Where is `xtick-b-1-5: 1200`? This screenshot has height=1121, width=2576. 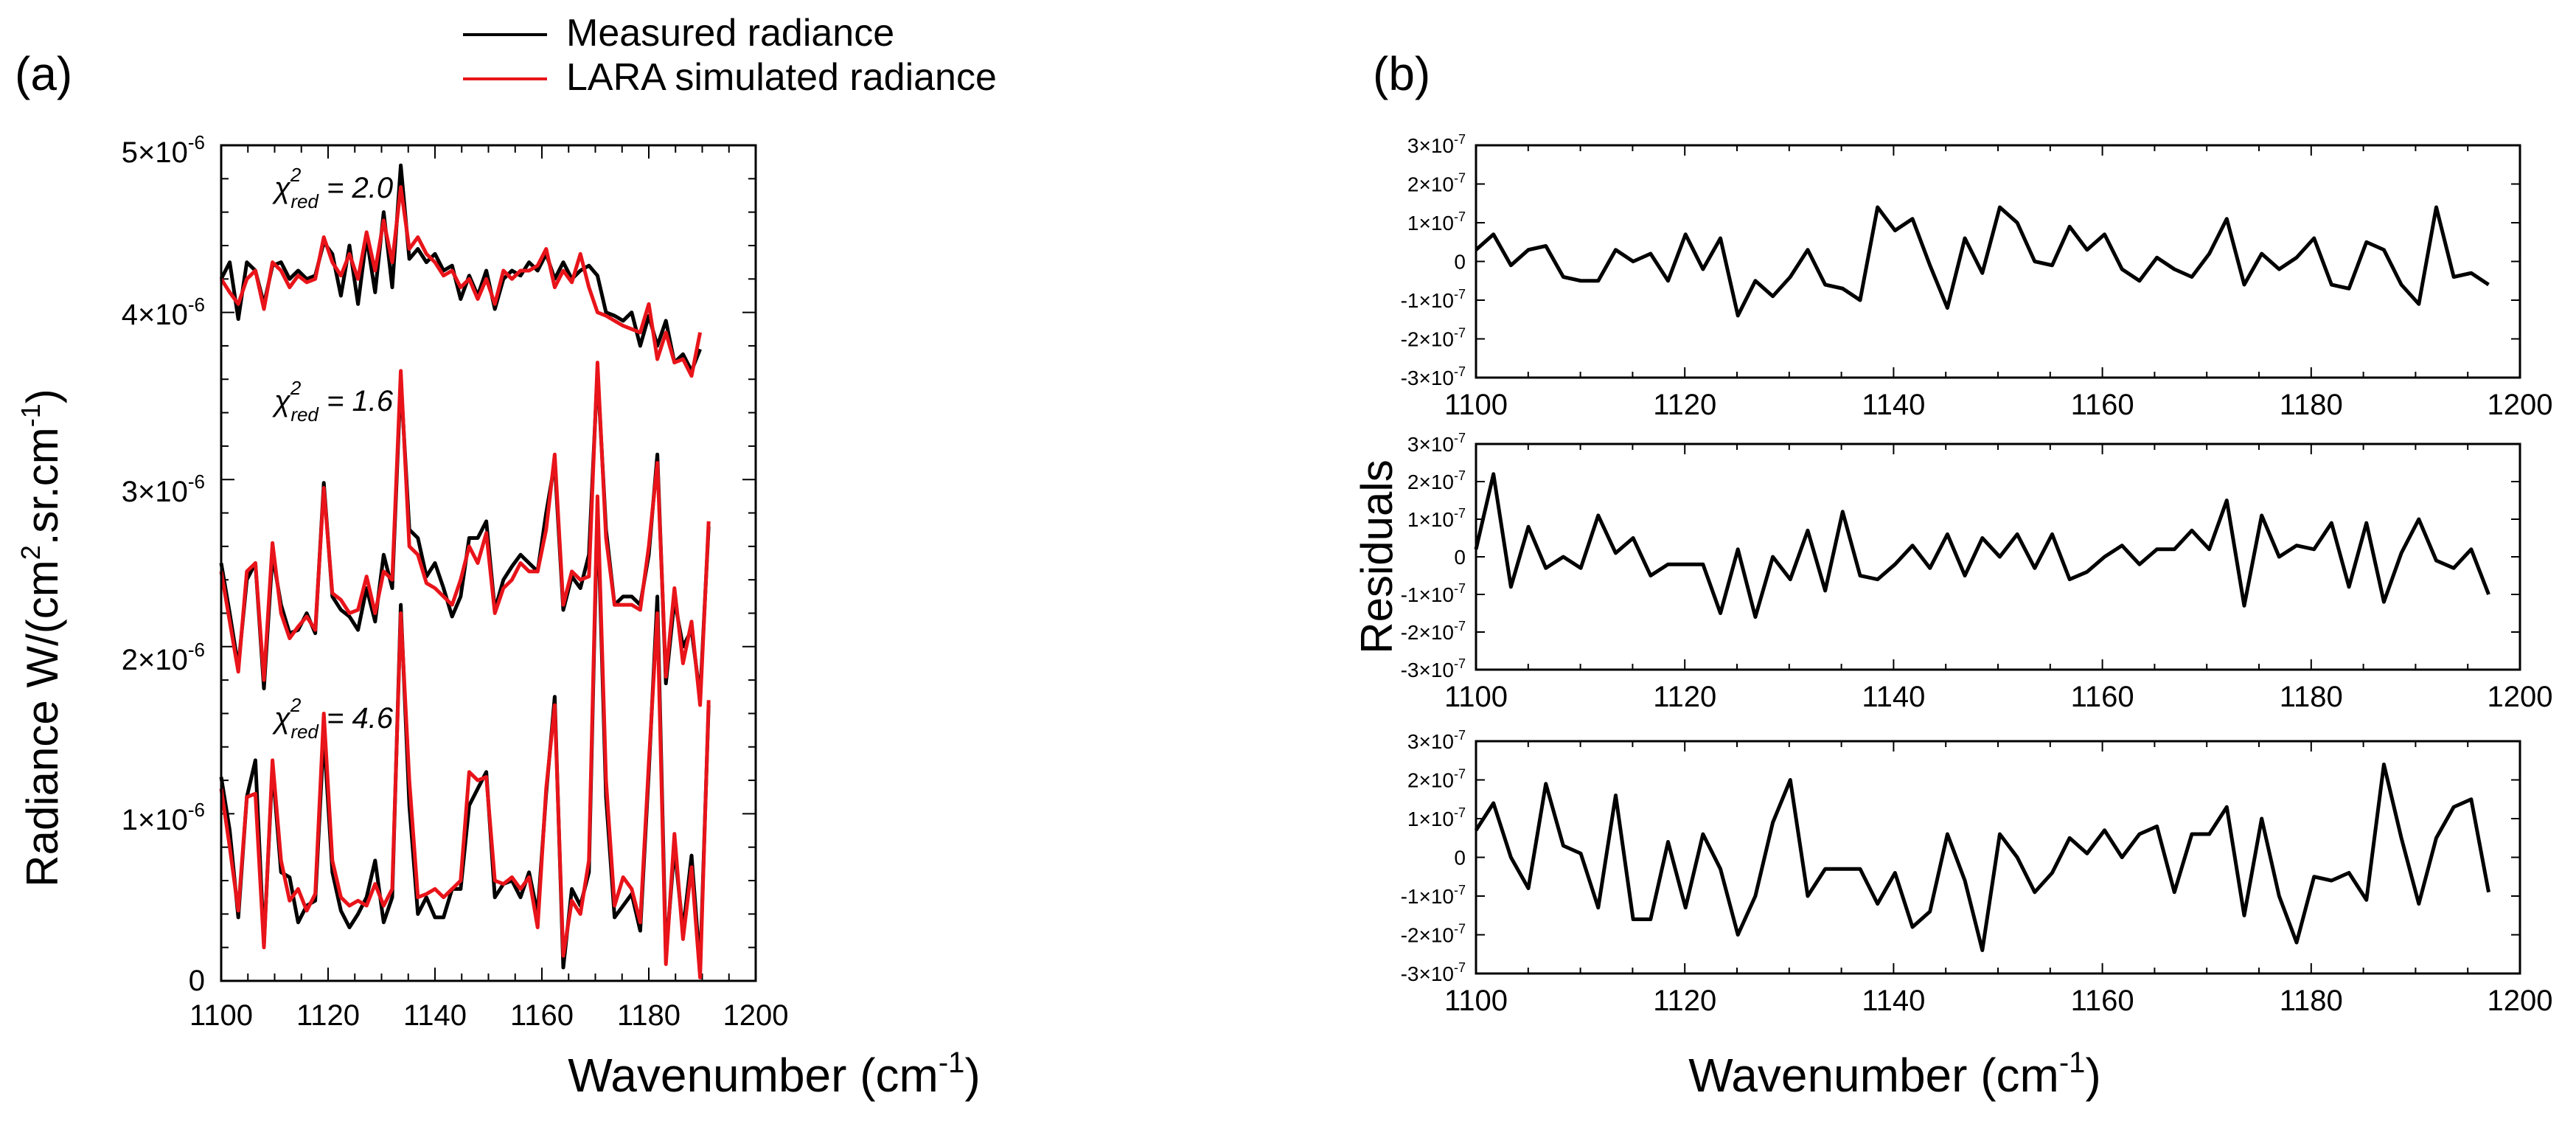 xtick-b-1-5: 1200 is located at coordinates (2520, 697).